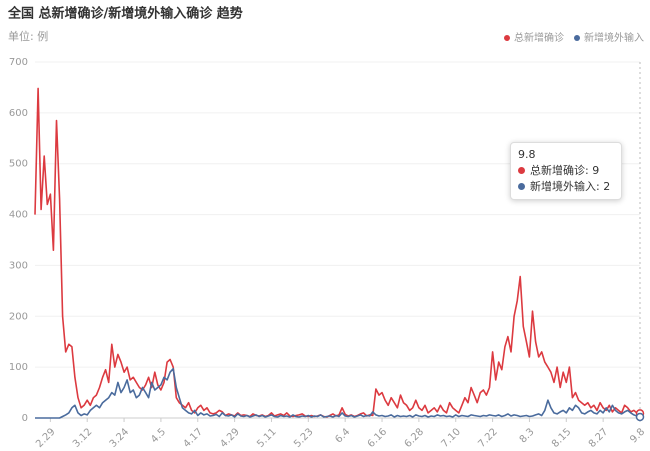  I want to click on x-tick-label: 9.8, so click(637, 435).